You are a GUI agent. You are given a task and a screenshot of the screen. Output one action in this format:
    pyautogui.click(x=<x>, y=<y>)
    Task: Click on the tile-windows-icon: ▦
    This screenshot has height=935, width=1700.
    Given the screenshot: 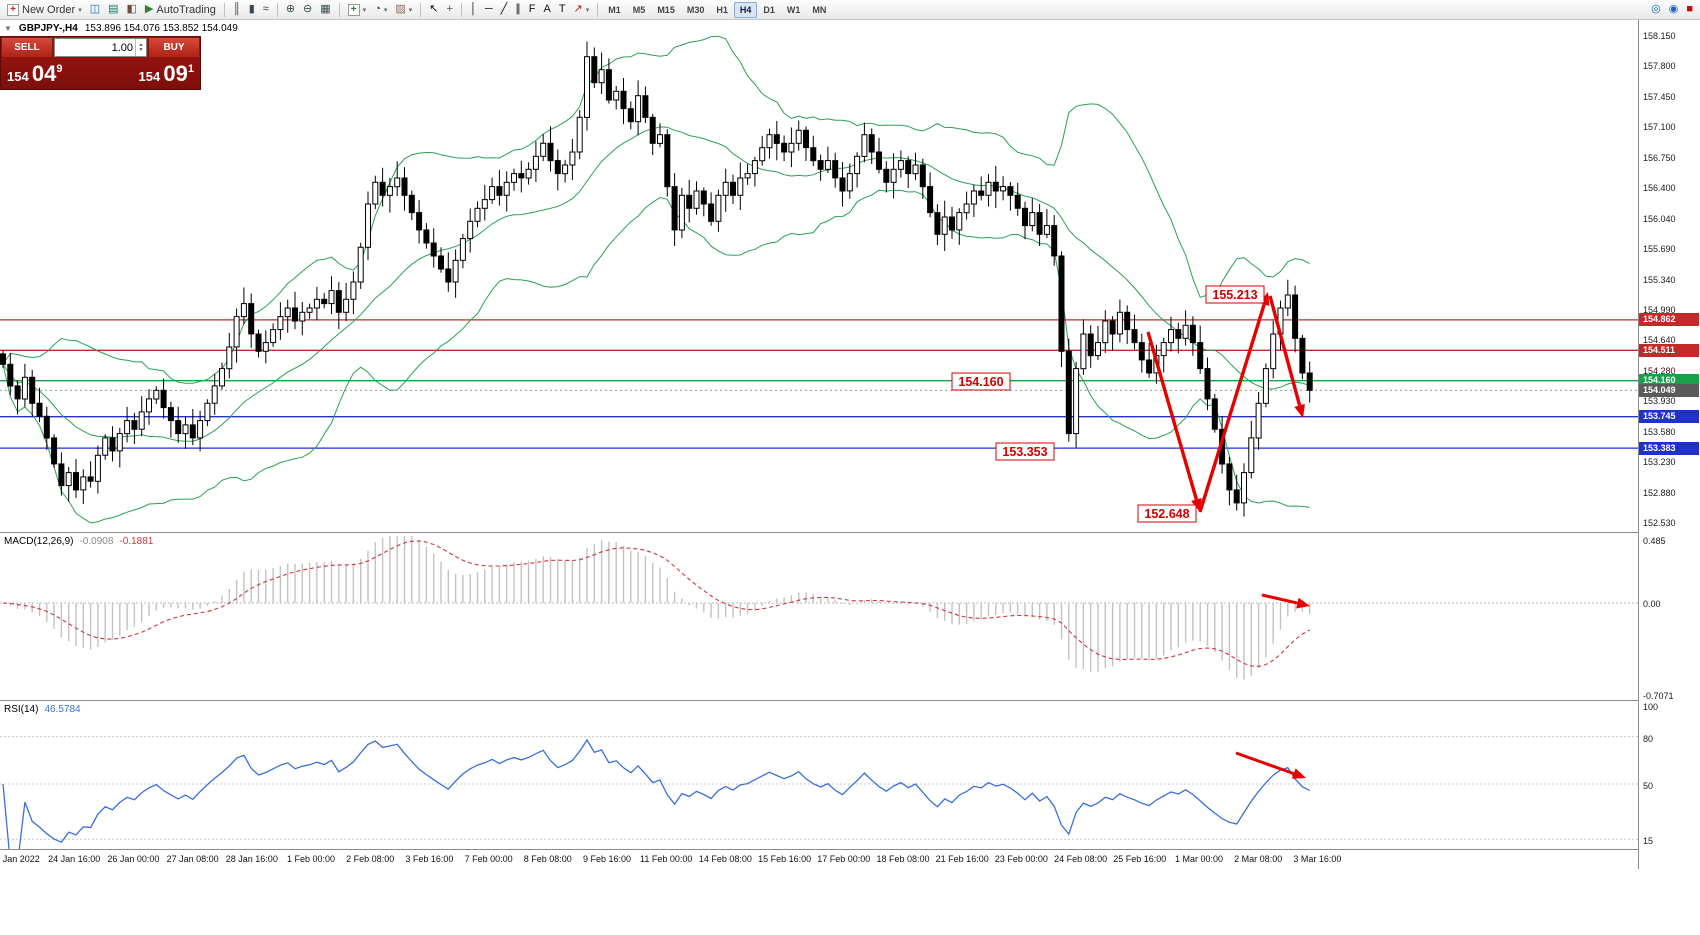 What is the action you would take?
    pyautogui.click(x=325, y=9)
    